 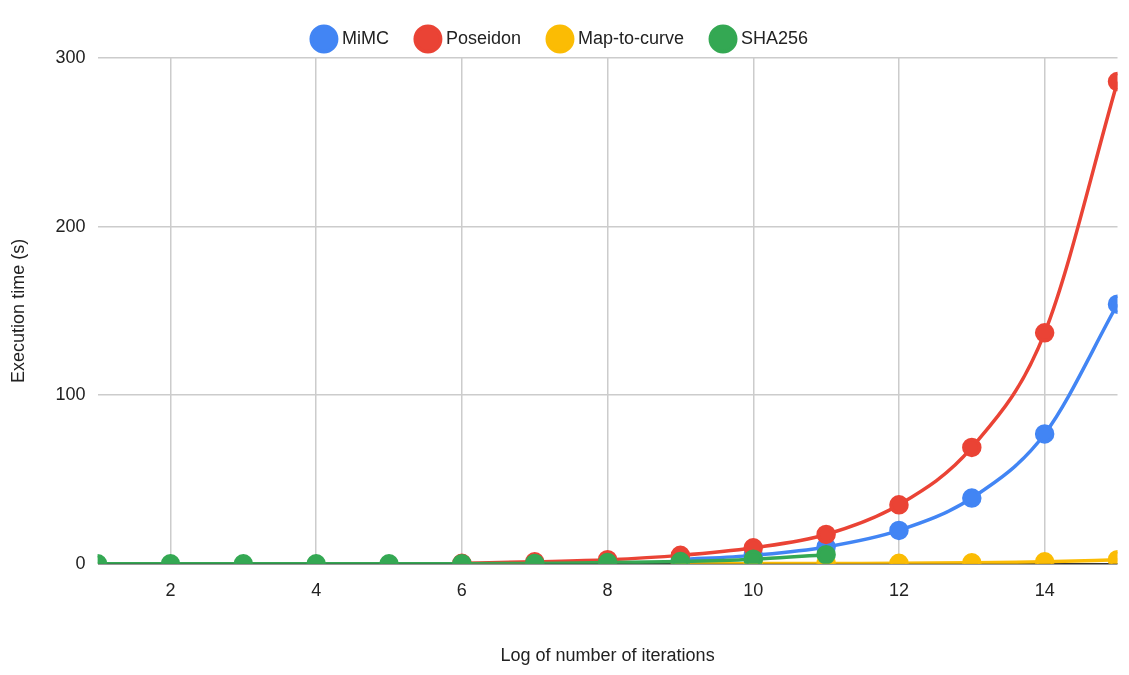 I want to click on y-tick-label: 0, so click(x=80, y=562).